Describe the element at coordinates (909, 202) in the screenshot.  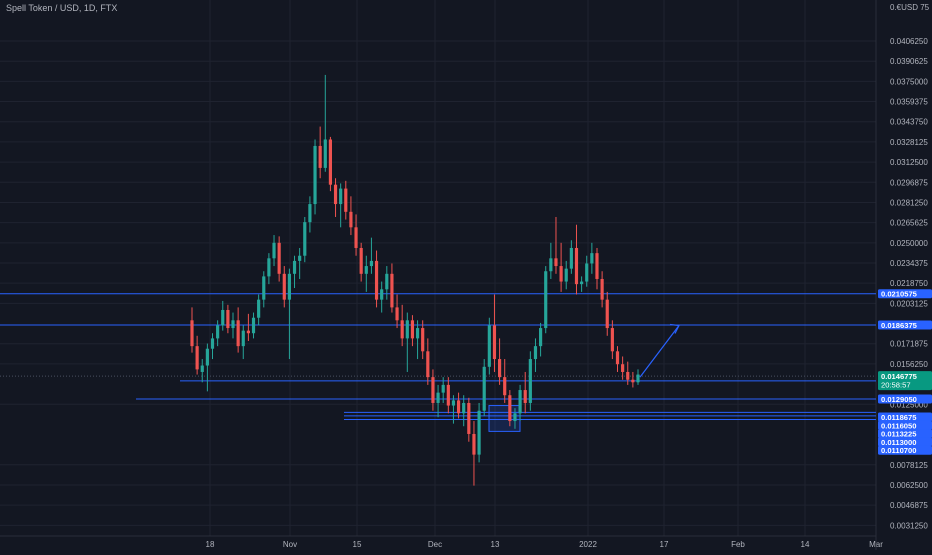
I see `y-tick-label: 0.0281250` at that location.